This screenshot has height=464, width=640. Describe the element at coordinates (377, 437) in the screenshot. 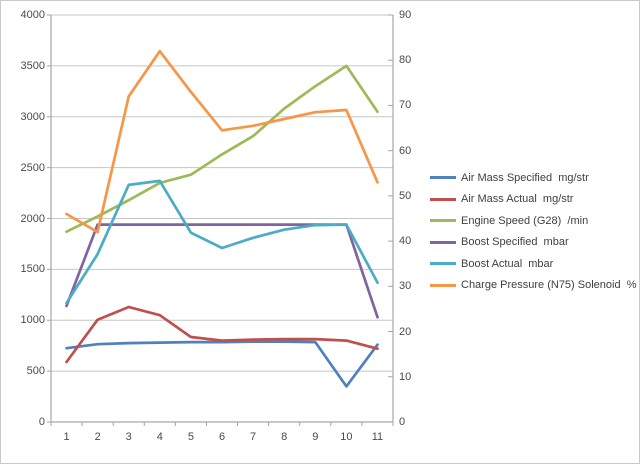

I see `category-tick-label: 11` at that location.